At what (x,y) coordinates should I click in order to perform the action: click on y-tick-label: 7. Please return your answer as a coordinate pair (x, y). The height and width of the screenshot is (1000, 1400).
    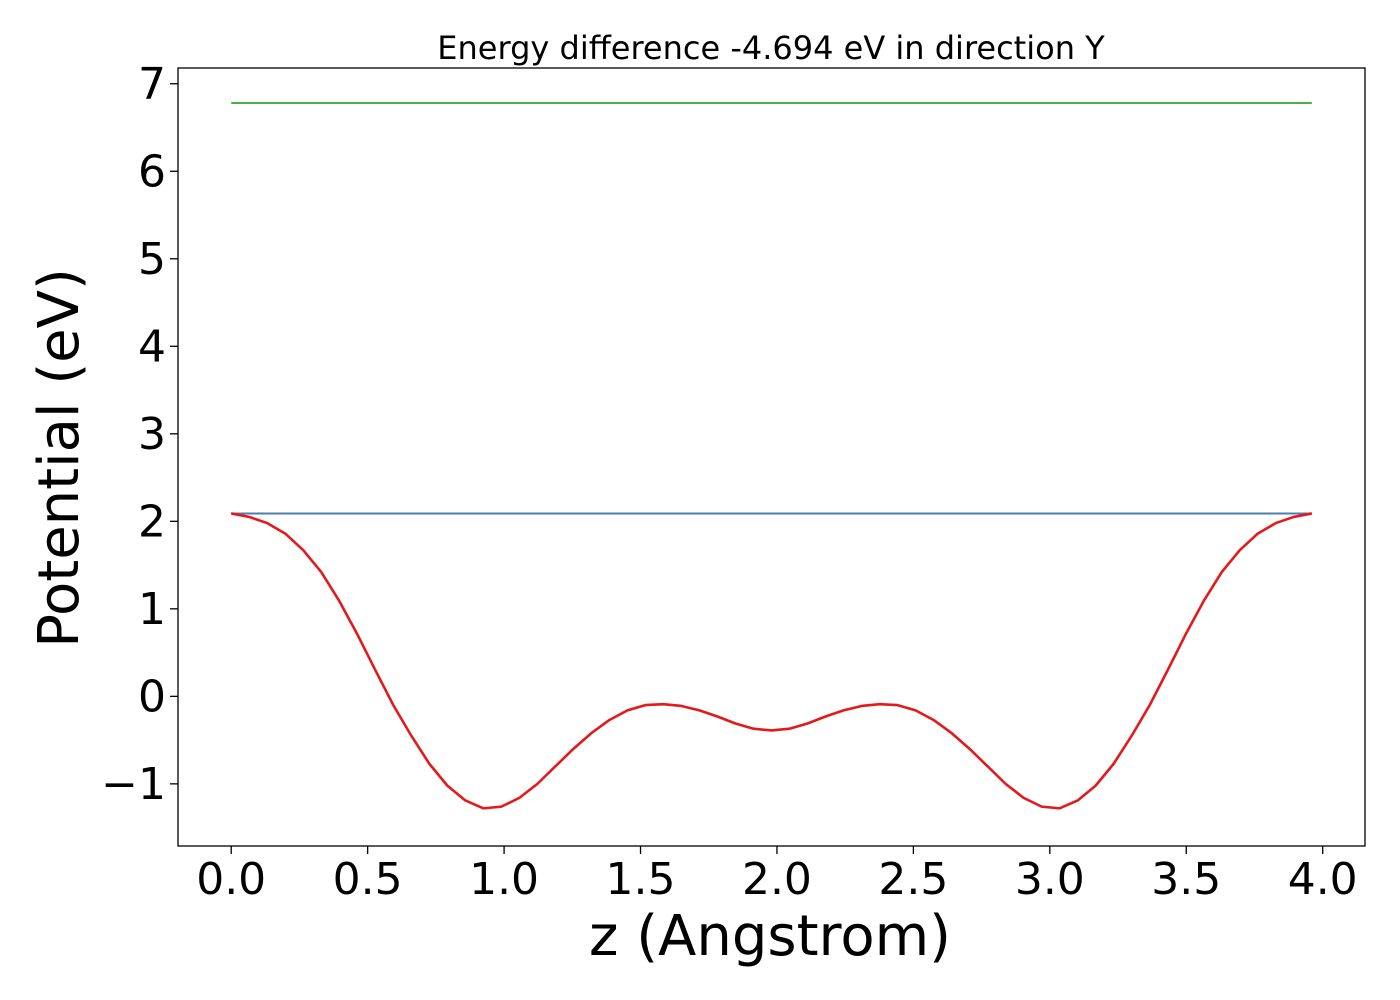
    Looking at the image, I should click on (152, 84).